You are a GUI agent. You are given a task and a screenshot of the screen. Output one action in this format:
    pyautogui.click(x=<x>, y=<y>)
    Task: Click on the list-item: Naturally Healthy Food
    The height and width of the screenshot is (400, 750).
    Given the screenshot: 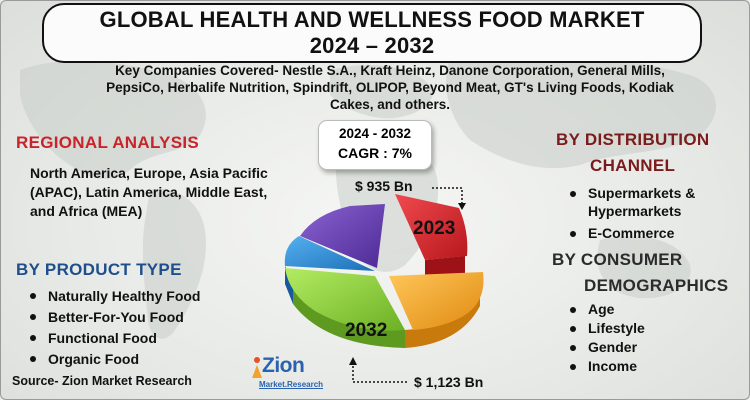 What is the action you would take?
    pyautogui.click(x=113, y=296)
    